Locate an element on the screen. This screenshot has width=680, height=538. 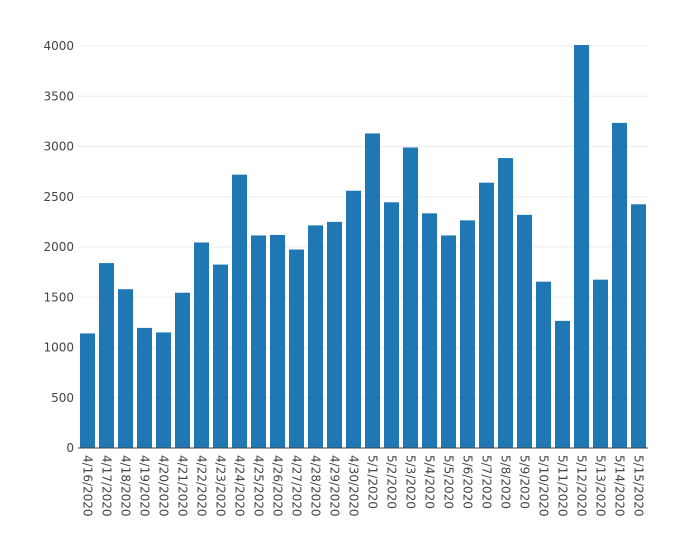
bar-4/16/2020 is located at coordinates (87, 390).